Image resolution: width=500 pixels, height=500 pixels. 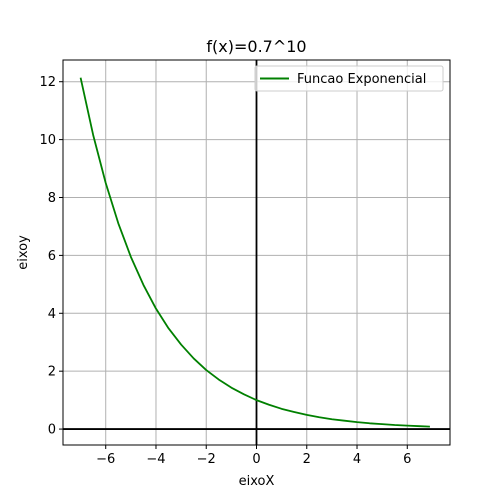 I want to click on legend-box, so click(x=349, y=78).